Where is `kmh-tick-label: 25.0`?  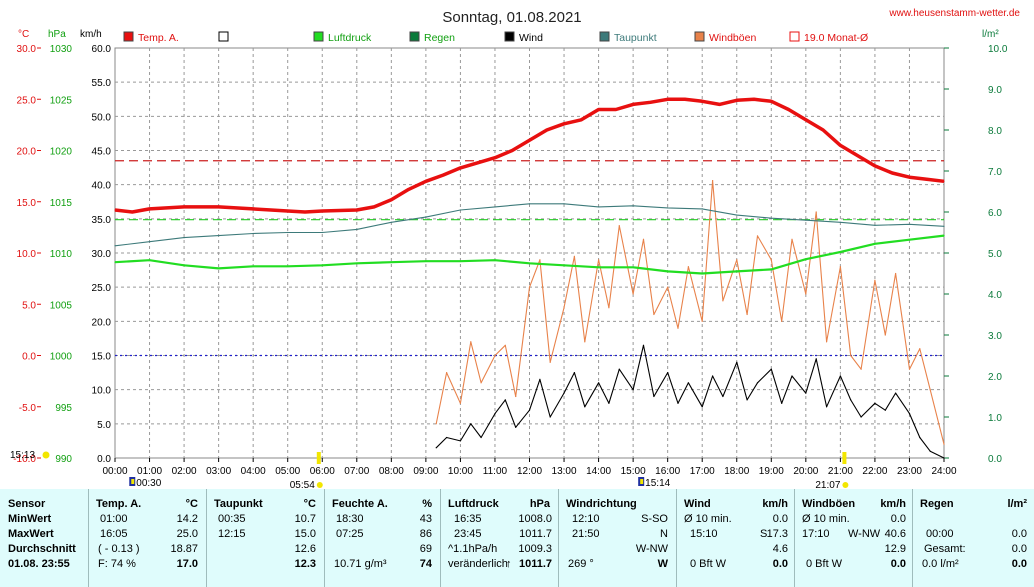 kmh-tick-label: 25.0 is located at coordinates (102, 288).